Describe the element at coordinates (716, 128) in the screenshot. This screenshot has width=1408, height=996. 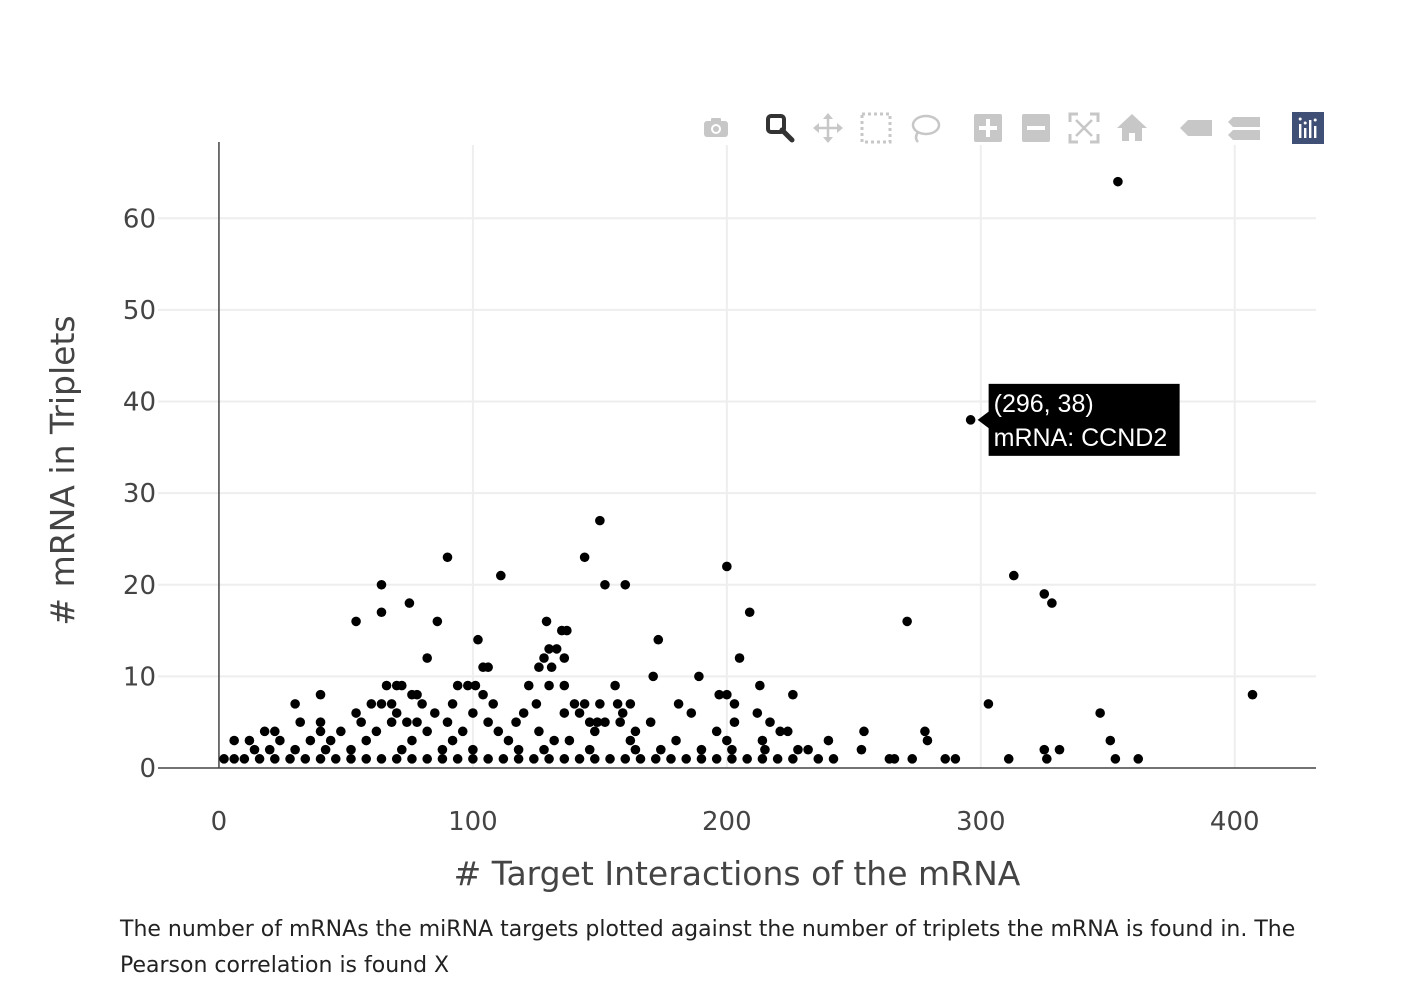
I see `camera-icon` at that location.